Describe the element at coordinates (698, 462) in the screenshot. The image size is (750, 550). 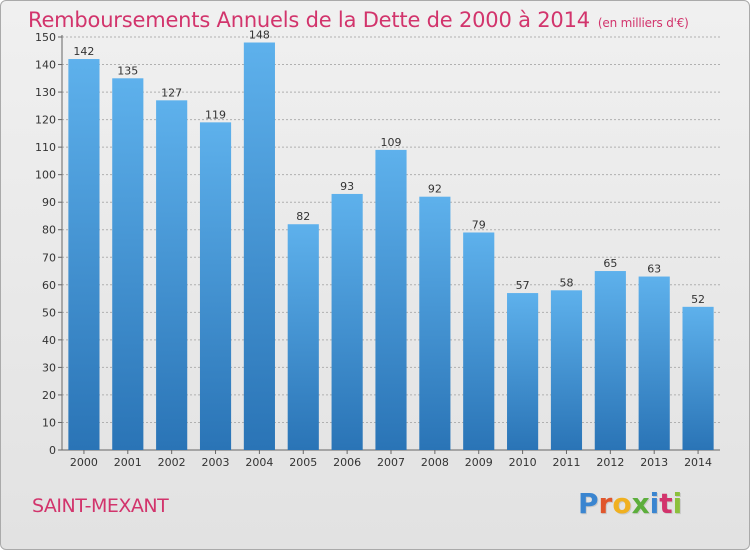
I see `x-tick-label: 2014` at that location.